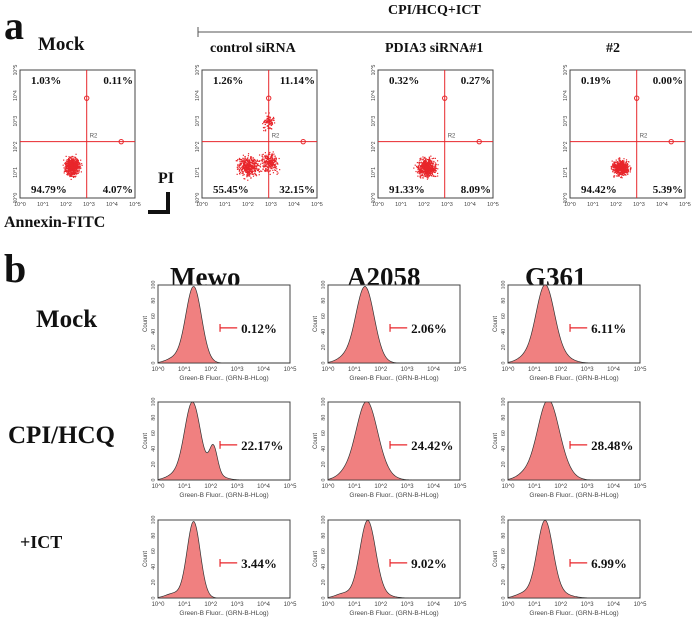 This screenshot has height=633, width=695. I want to click on x-tick-label: 10^5, so click(460, 370).